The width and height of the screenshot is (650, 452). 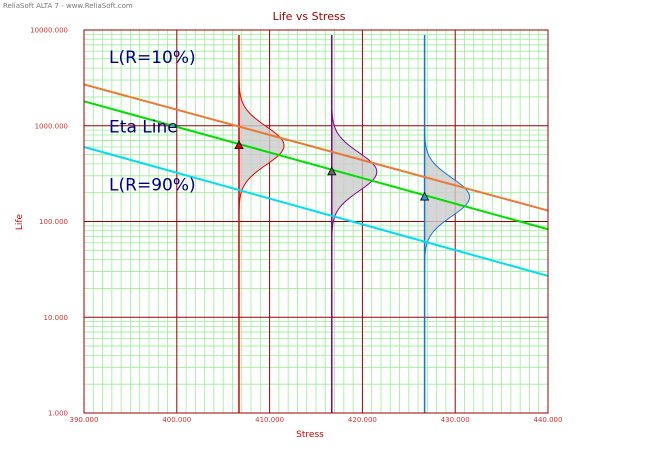 I want to click on y-tick-label: 1.000, so click(x=58, y=414).